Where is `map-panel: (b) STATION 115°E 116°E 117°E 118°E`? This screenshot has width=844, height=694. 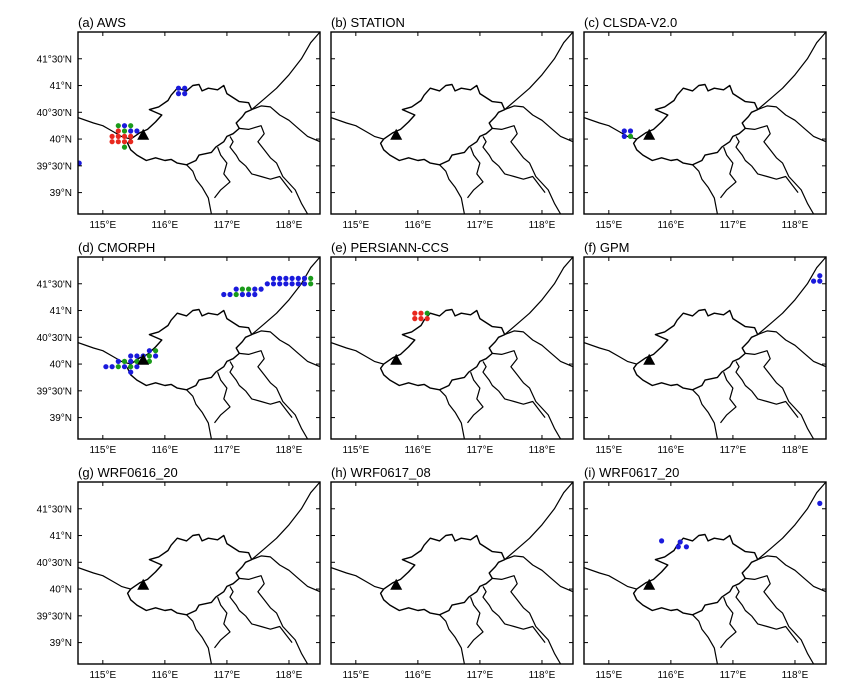 map-panel: (b) STATION 115°E 116°E 117°E 118°E is located at coordinates (452, 123).